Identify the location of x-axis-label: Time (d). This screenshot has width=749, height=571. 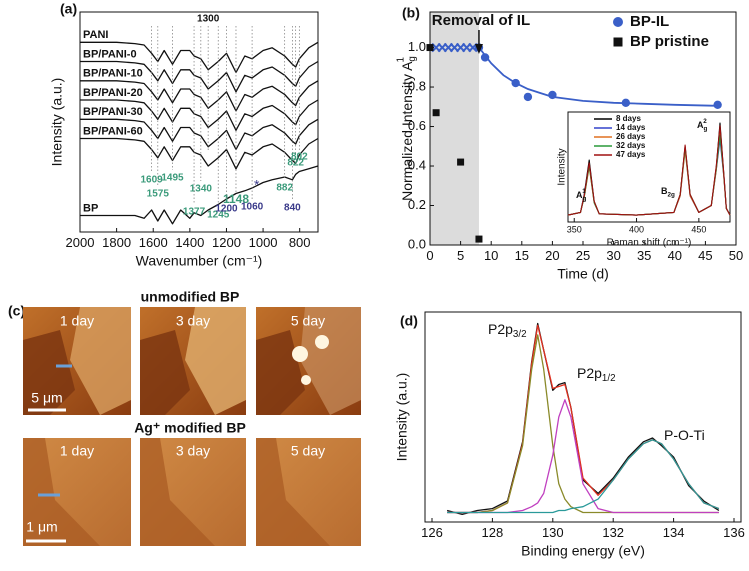
(583, 274).